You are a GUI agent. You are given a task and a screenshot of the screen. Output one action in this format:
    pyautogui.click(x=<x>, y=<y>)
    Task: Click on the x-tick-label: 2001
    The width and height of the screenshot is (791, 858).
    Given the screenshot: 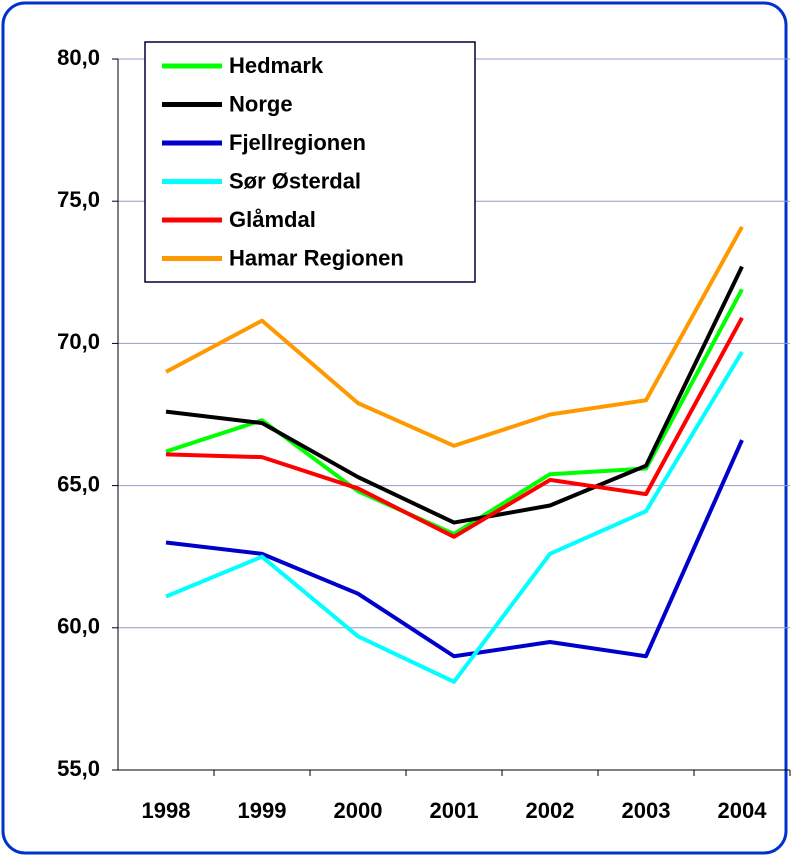 What is the action you would take?
    pyautogui.click(x=454, y=810)
    